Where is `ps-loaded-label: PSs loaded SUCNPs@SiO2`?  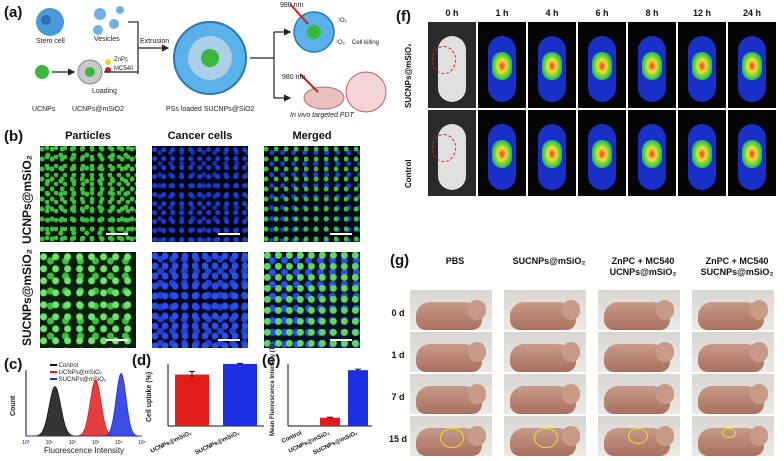
ps-loaded-label: PSs loaded SUCNPs@SiO2 is located at coordinates (210, 109).